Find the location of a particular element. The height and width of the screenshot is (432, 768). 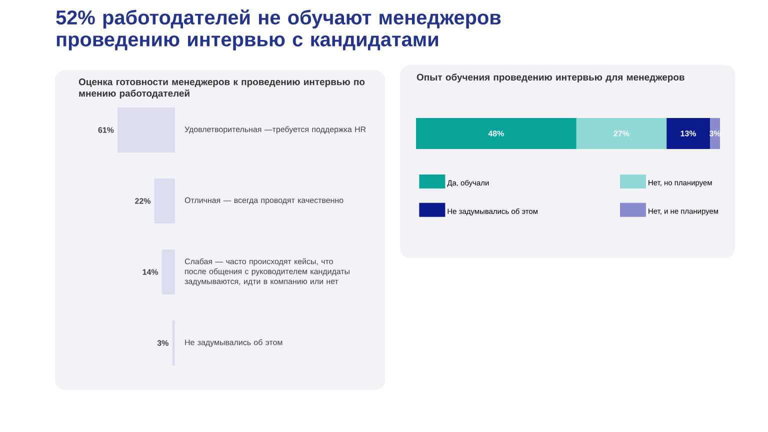

text: Оценка готовности менеджеров к проведению интервью по мнению работодателей is located at coordinates (221, 88).